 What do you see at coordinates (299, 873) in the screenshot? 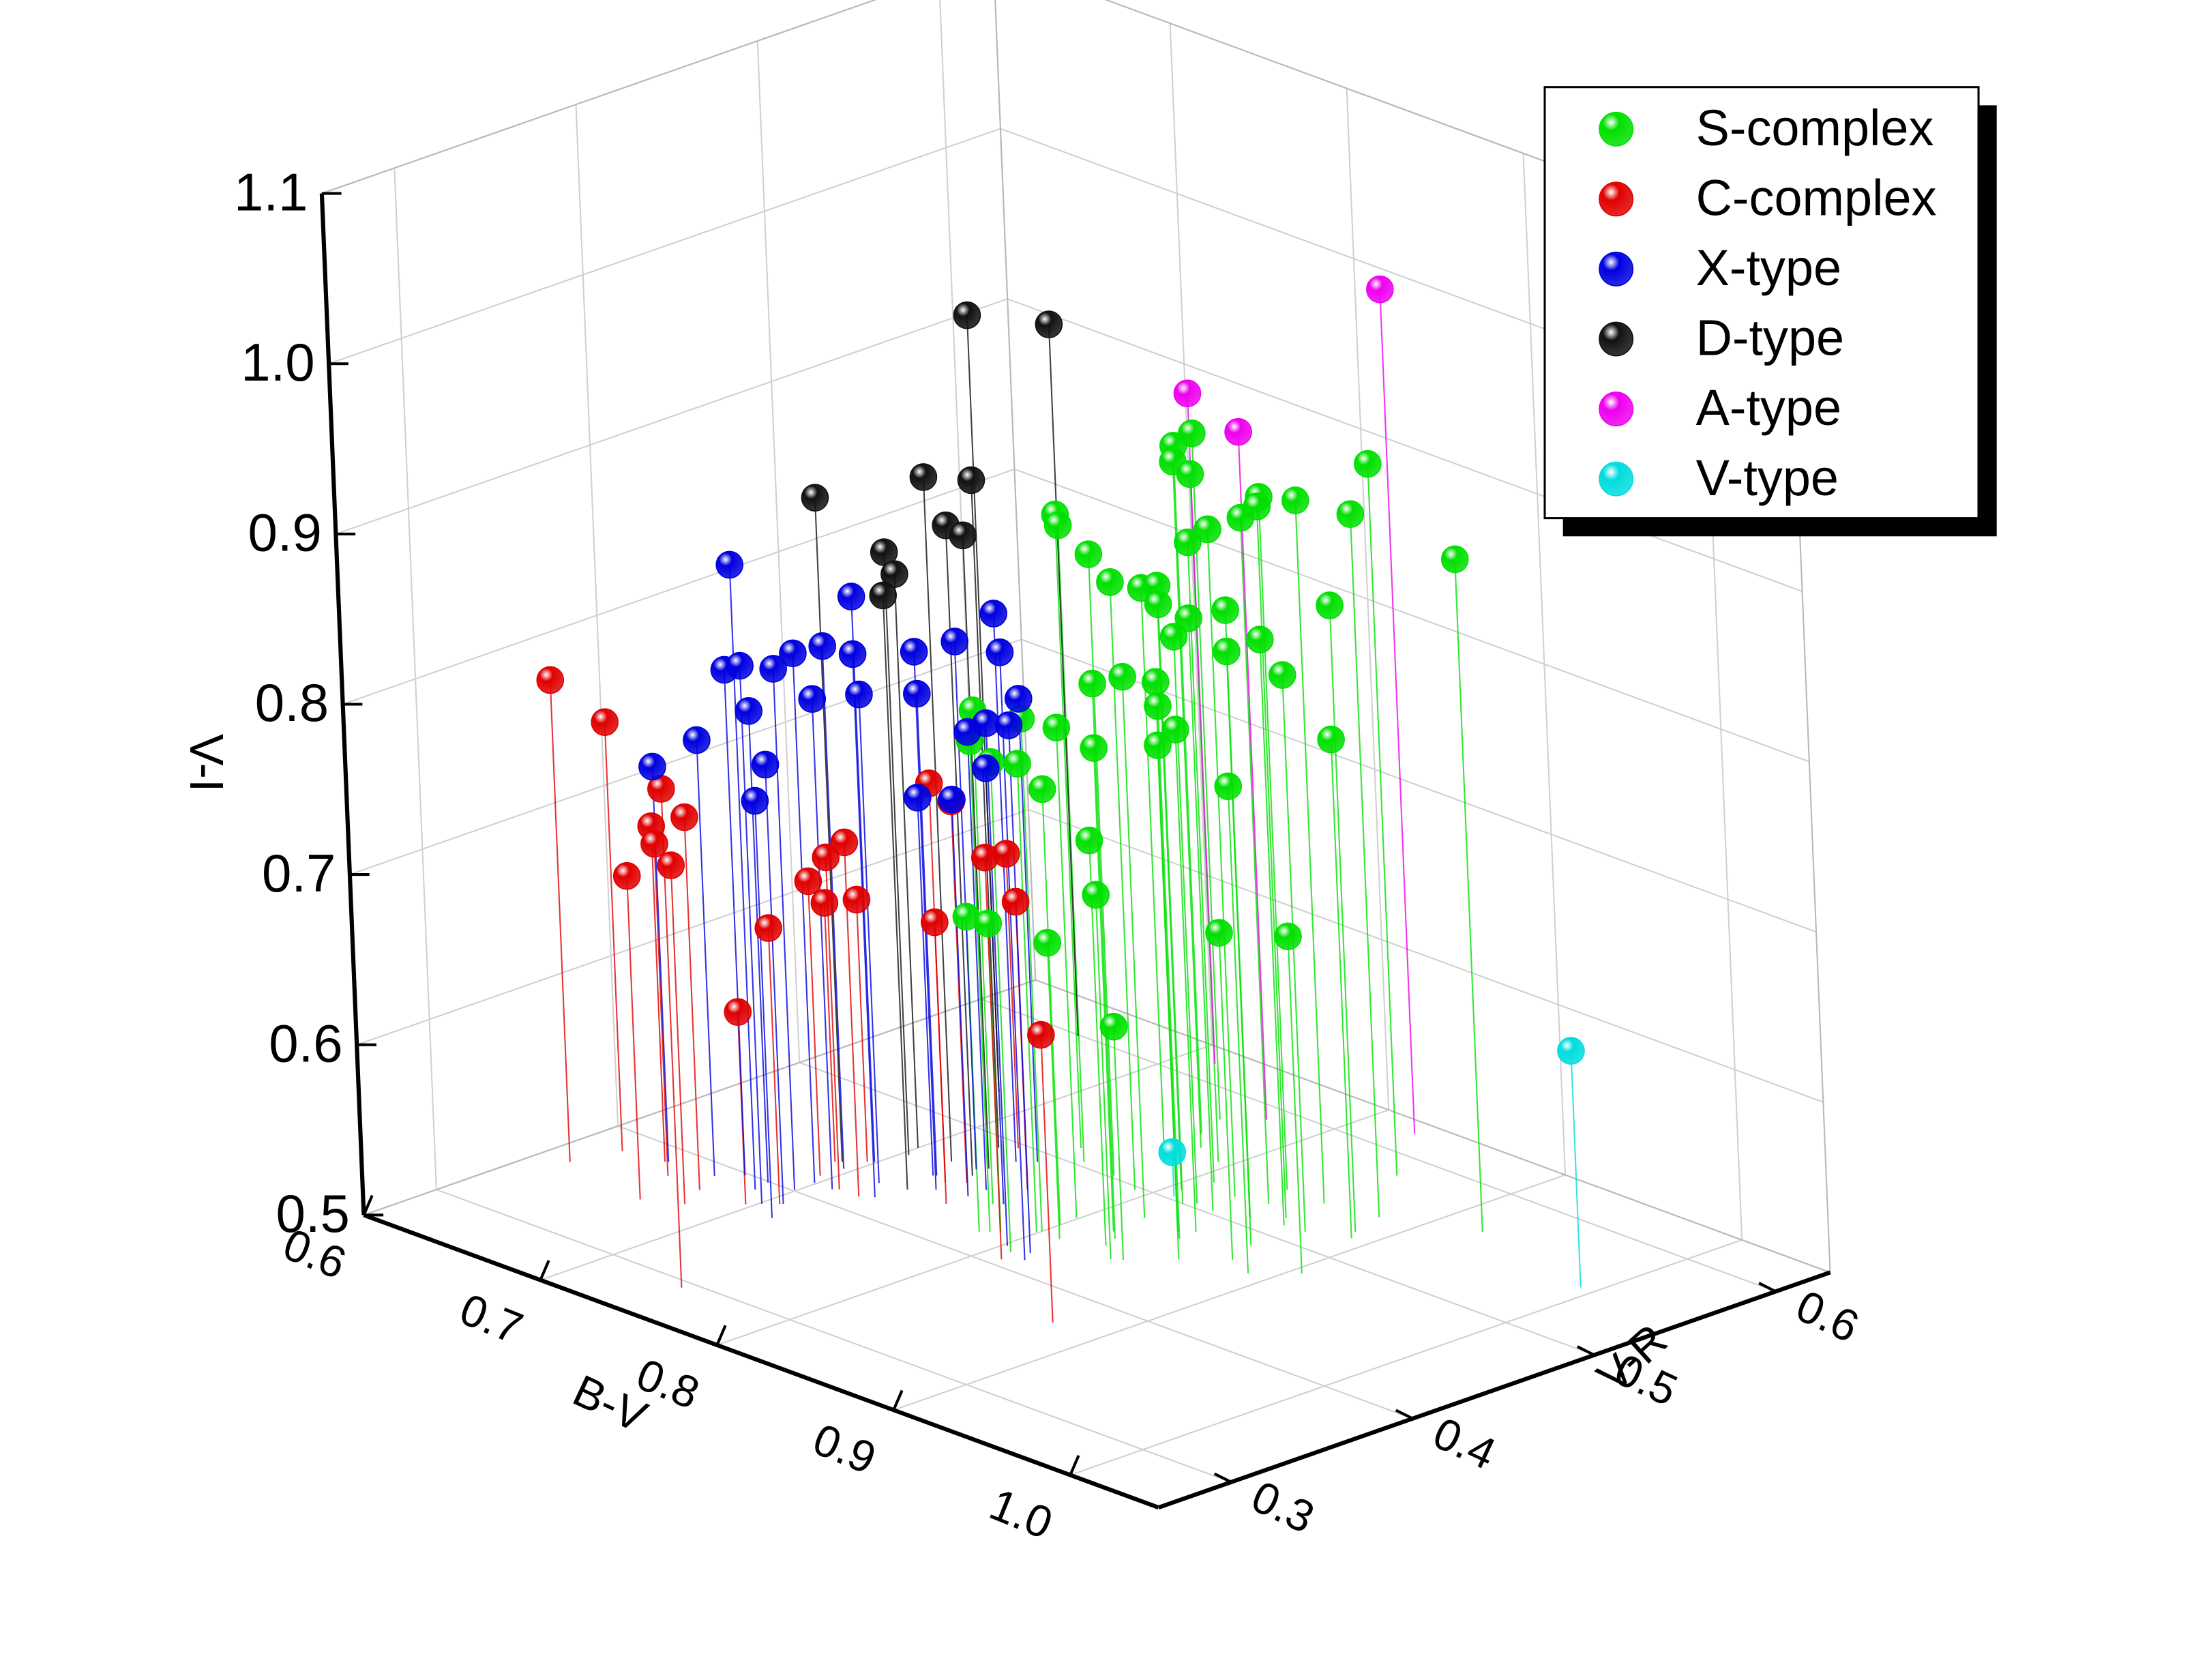
I see `z-tick-label: 0.7` at bounding box center [299, 873].